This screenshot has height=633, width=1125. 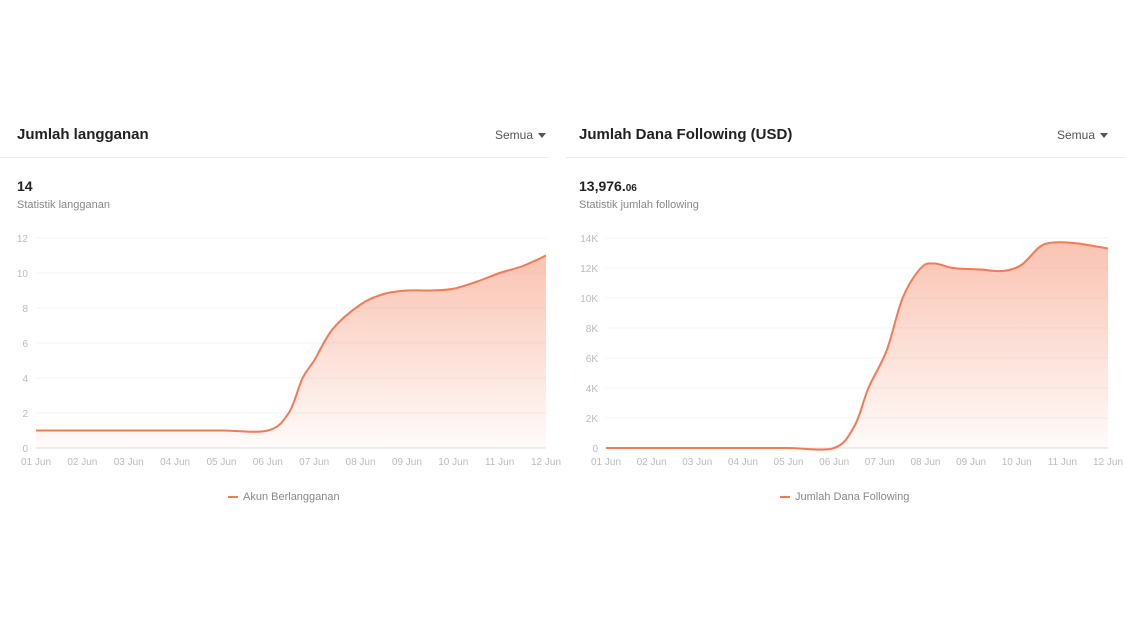 What do you see at coordinates (589, 269) in the screenshot?
I see `y-tick-label: 12K` at bounding box center [589, 269].